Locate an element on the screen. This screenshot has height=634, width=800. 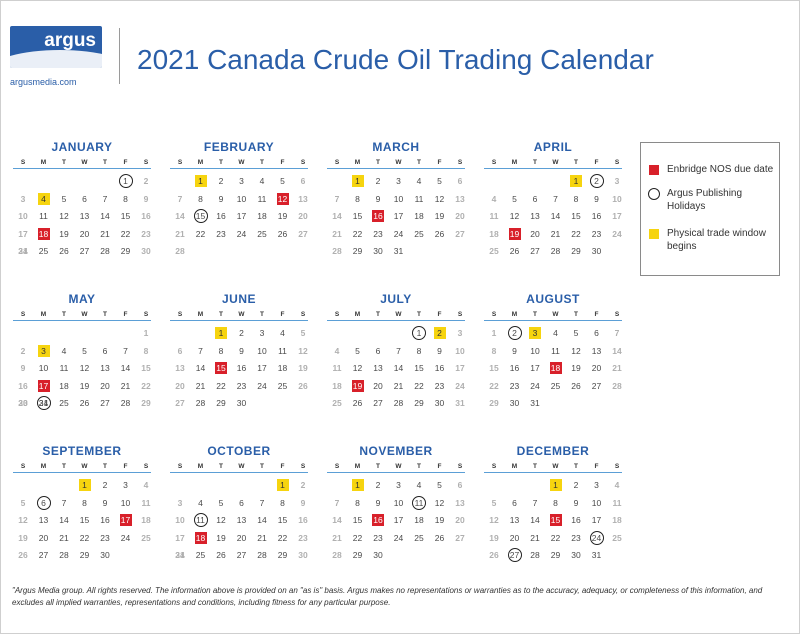
logo-url: argusmedia.com is located at coordinates (43, 82).